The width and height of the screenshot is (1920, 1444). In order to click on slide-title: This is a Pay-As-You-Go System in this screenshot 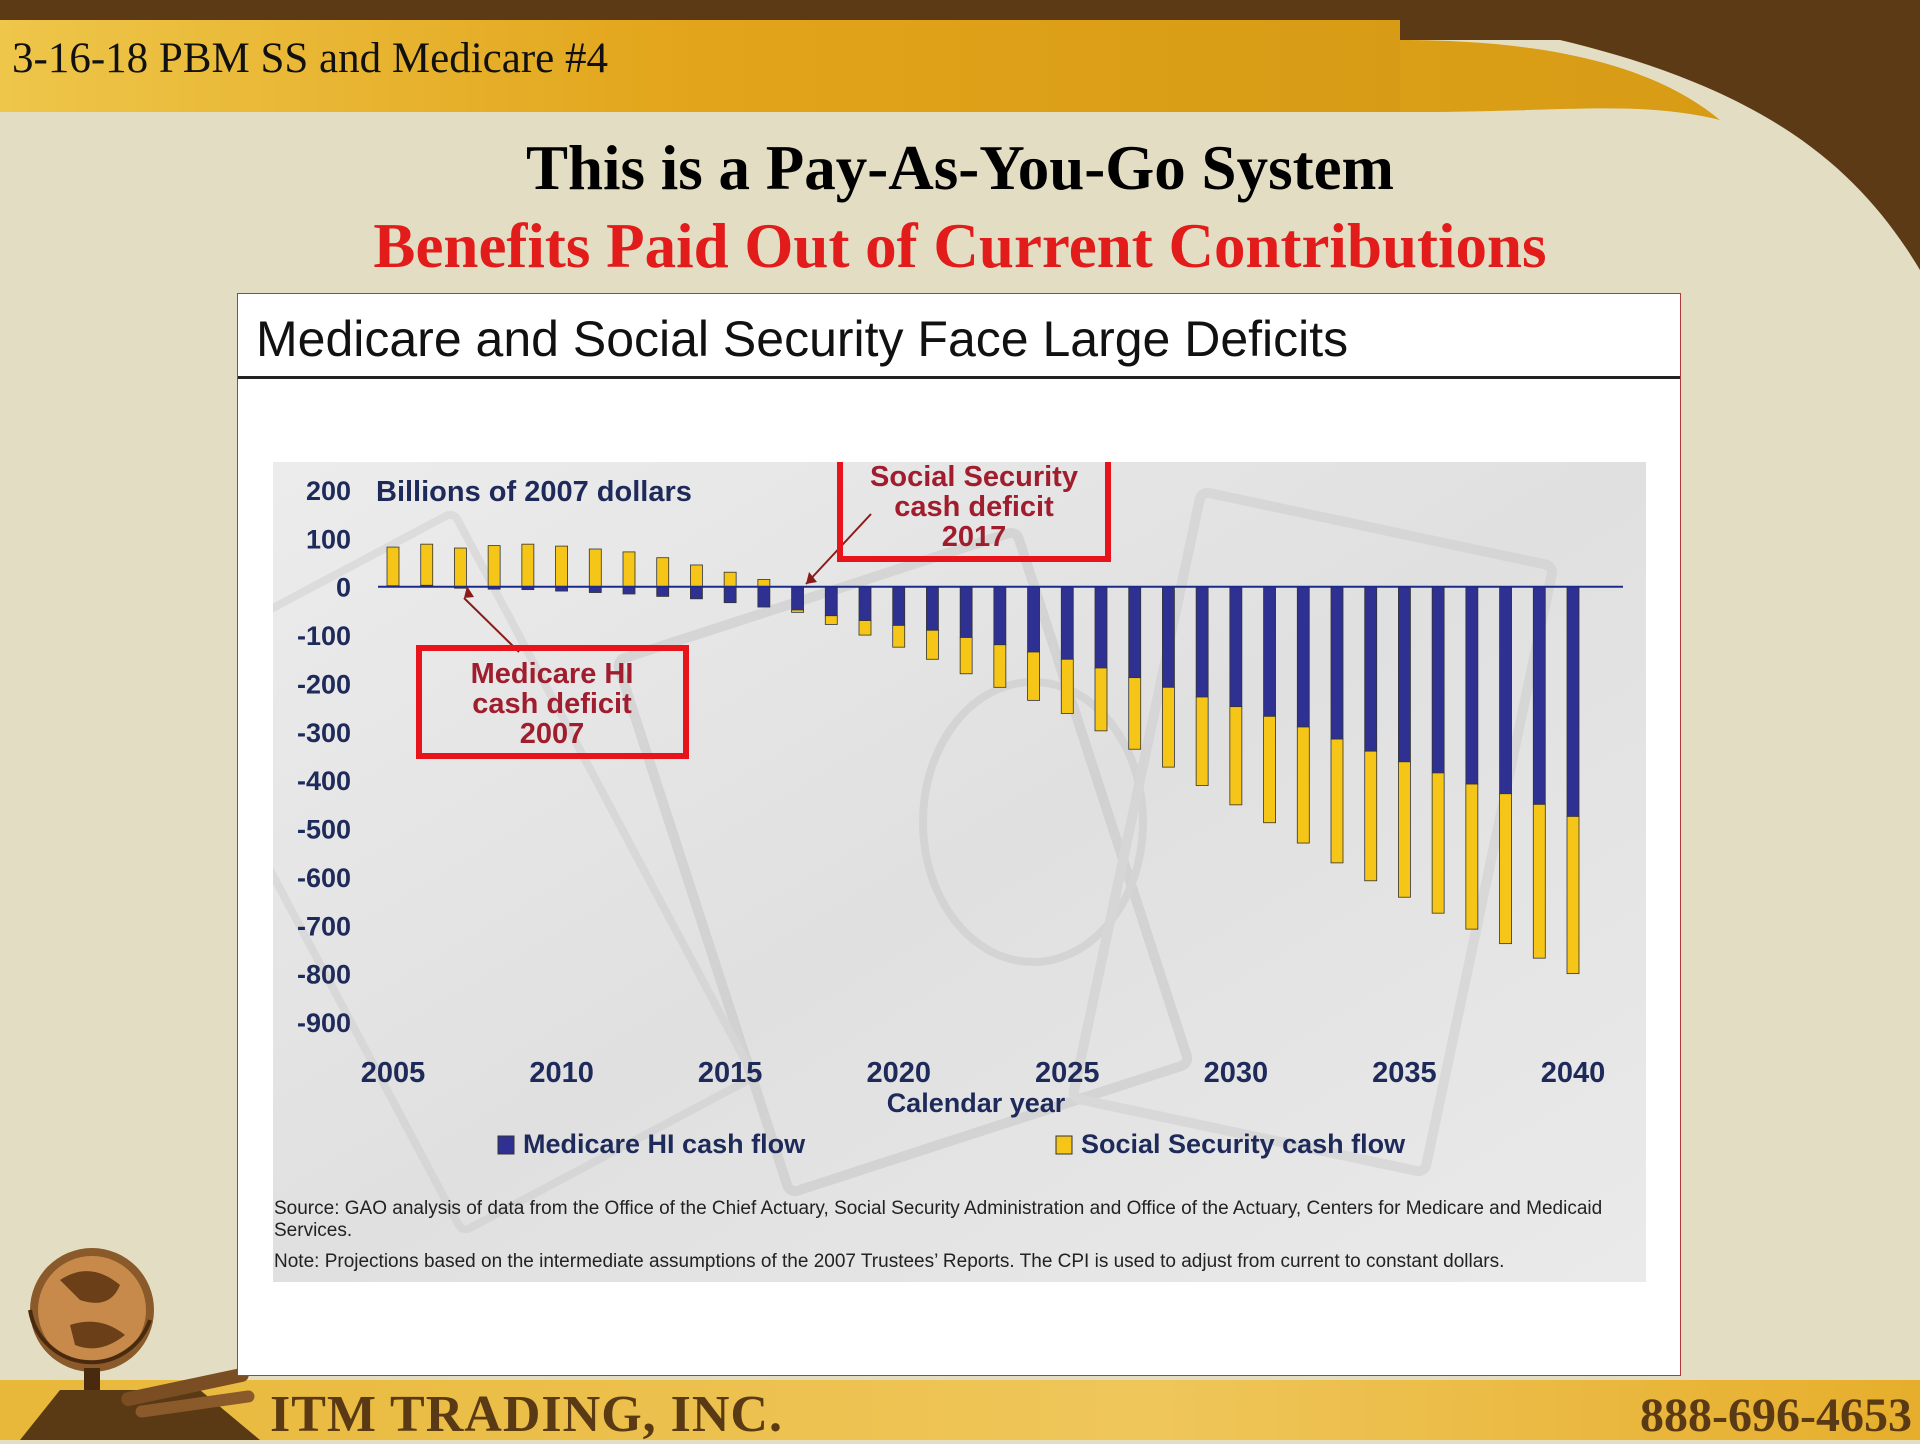, I will do `click(960, 168)`.